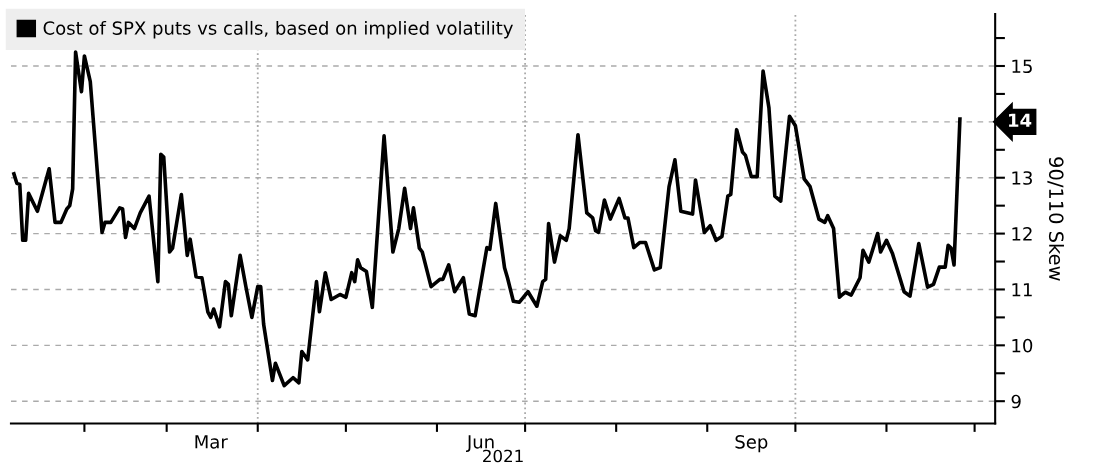 The height and width of the screenshot is (468, 1096). I want to click on x-tick-label: Sep, so click(751, 443).